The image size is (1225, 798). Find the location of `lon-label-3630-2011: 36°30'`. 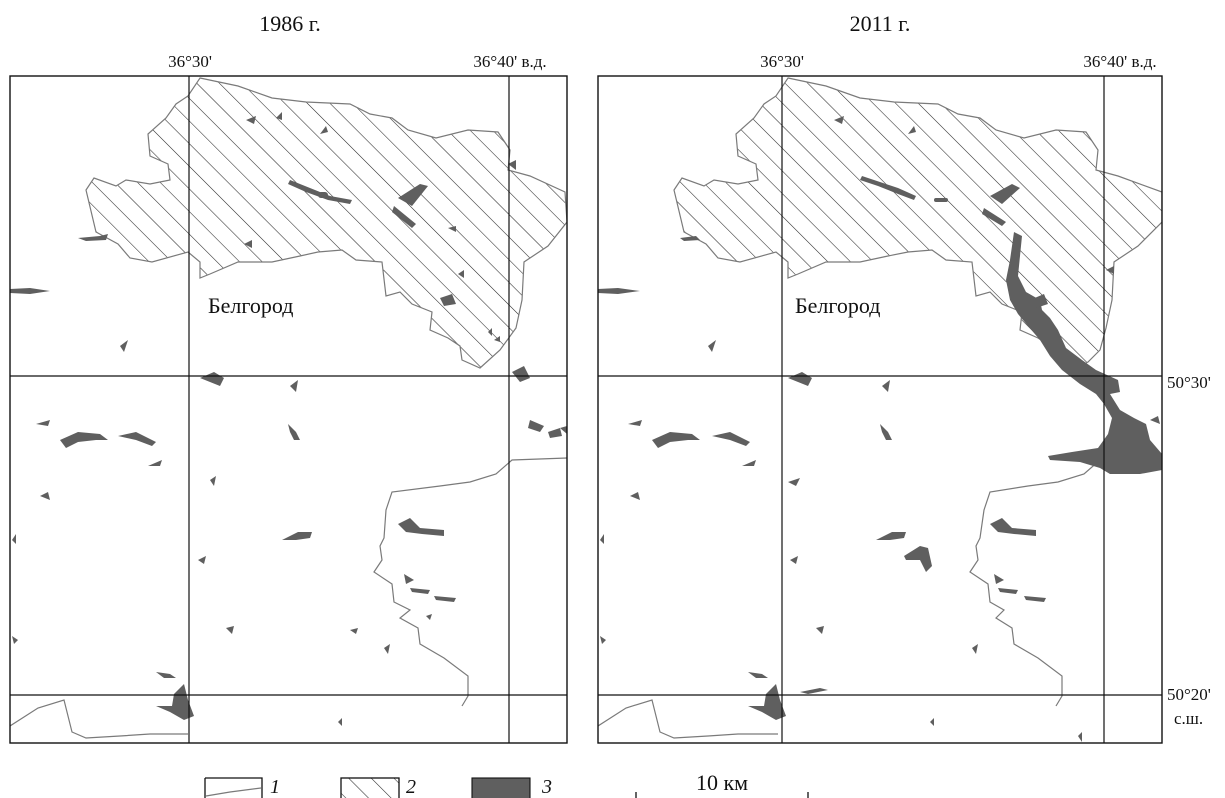

lon-label-3630-2011: 36°30' is located at coordinates (782, 61).